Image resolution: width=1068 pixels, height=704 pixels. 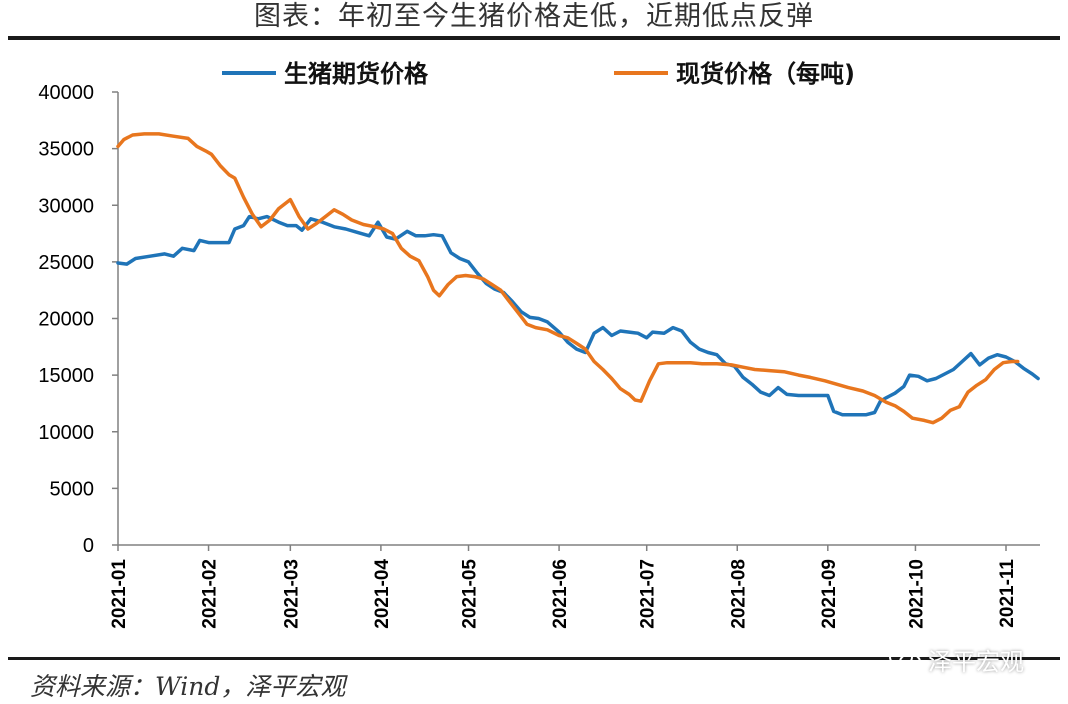 I want to click on x-tick-label: 2021-07, so click(x=648, y=594).